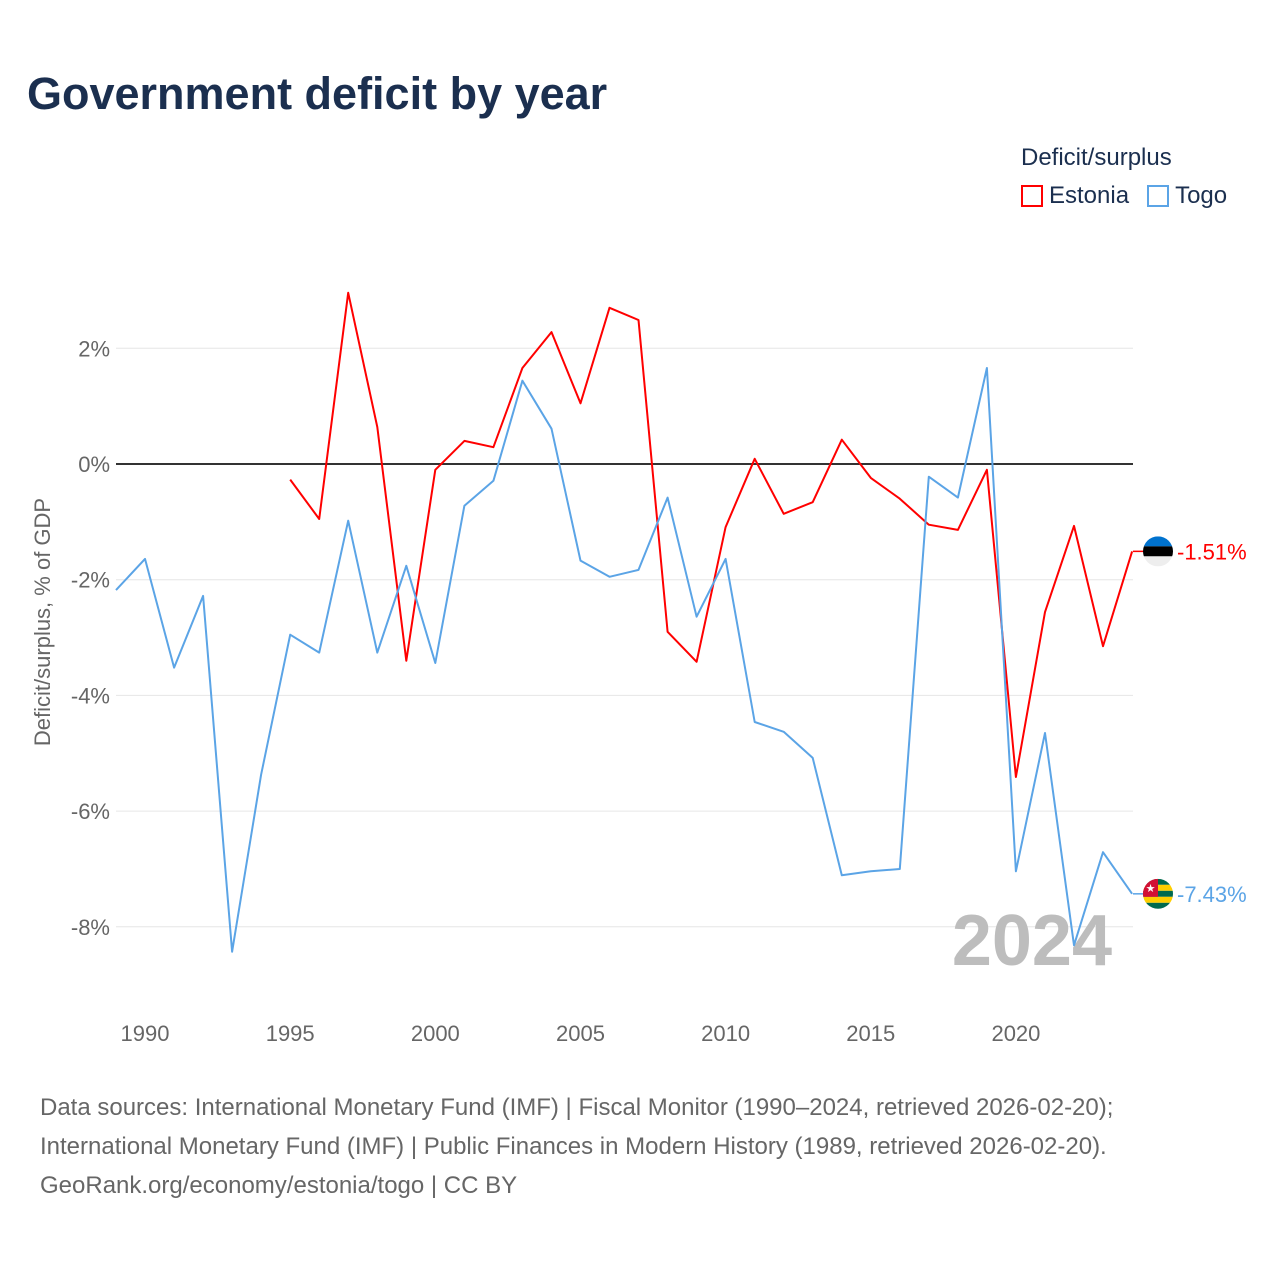 This screenshot has width=1280, height=1280. What do you see at coordinates (1089, 195) in the screenshot?
I see `legend-label-estonia: Estonia` at bounding box center [1089, 195].